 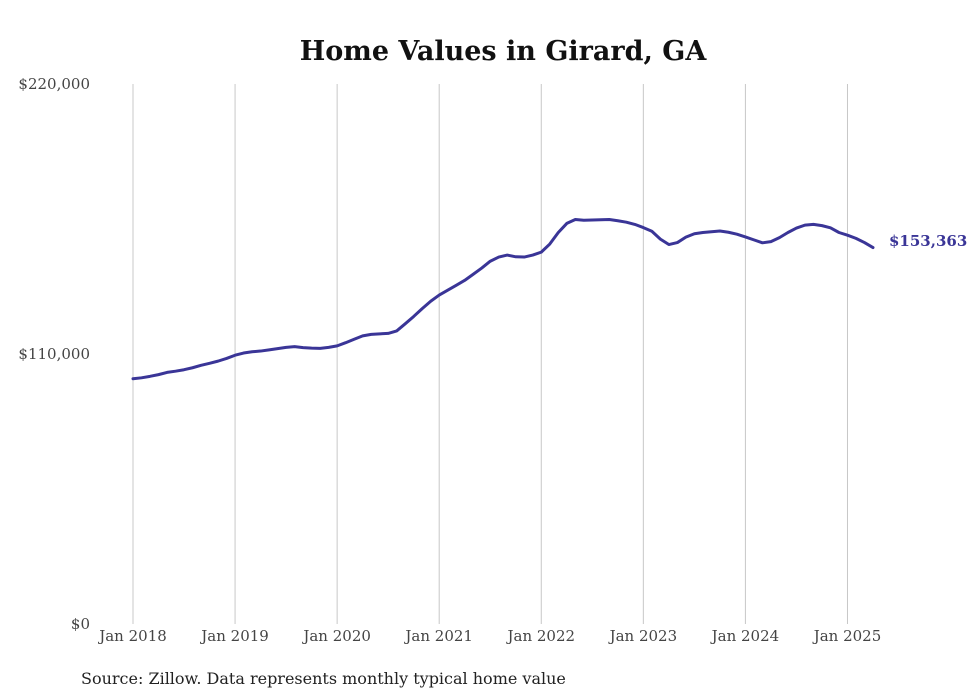 What do you see at coordinates (54, 84) in the screenshot?
I see `y-tick-label: $220,000` at bounding box center [54, 84].